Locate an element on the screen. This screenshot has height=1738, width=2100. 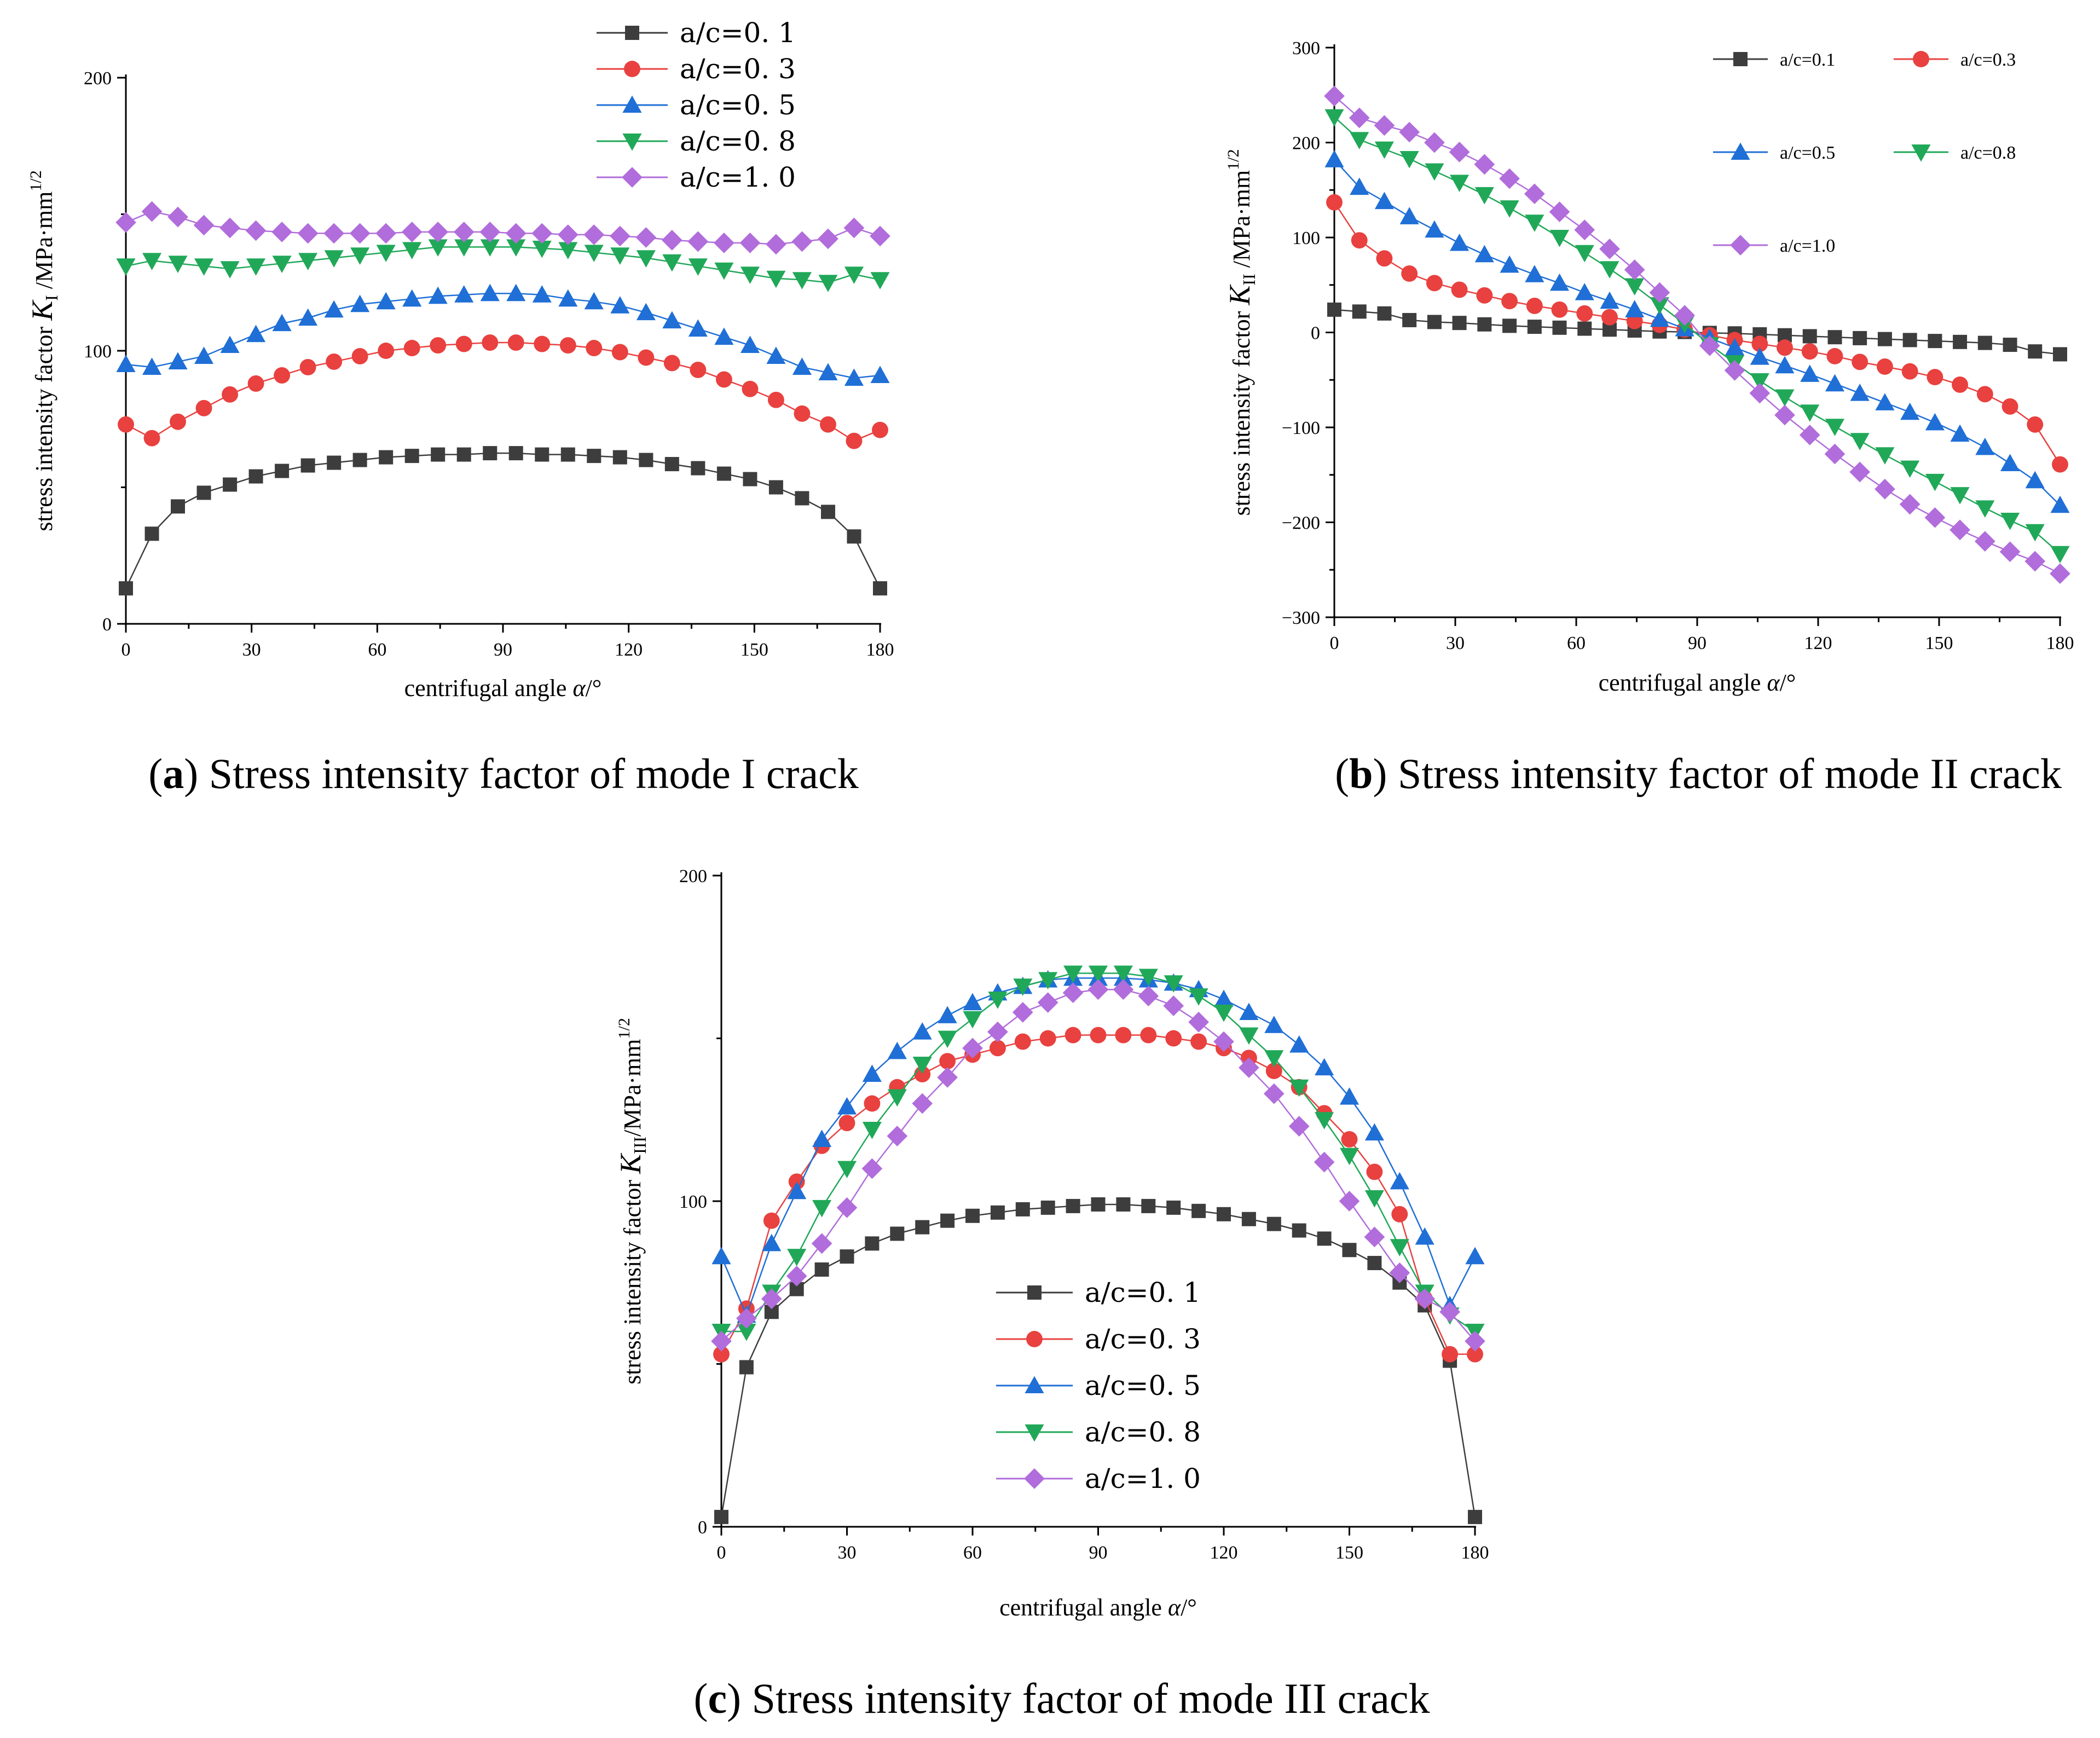
legend-label: a/c=0. 5 is located at coordinates (1143, 1385).